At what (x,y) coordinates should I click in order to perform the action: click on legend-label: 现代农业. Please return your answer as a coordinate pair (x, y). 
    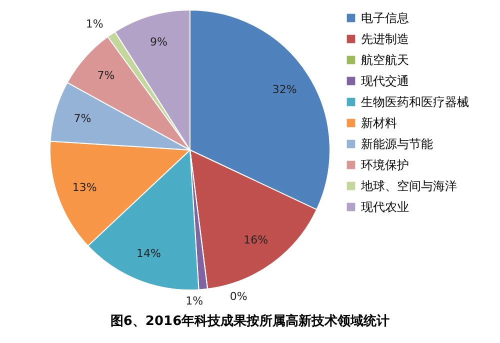
    Looking at the image, I should click on (385, 207).